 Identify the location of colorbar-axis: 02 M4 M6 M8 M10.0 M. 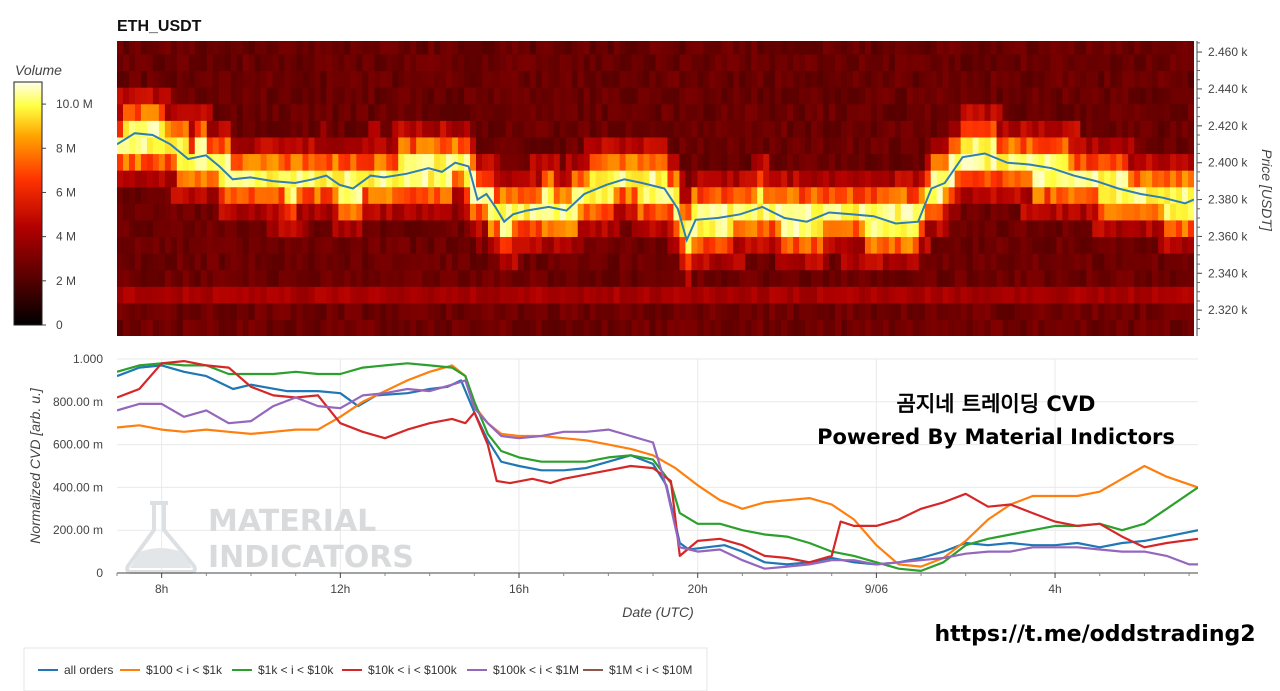
(67, 214).